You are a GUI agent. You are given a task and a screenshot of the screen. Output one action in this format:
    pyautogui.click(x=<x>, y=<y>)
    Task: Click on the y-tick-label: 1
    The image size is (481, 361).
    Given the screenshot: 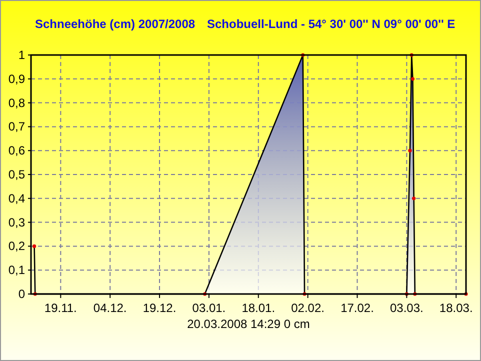 What is the action you would take?
    pyautogui.click(x=22, y=55)
    